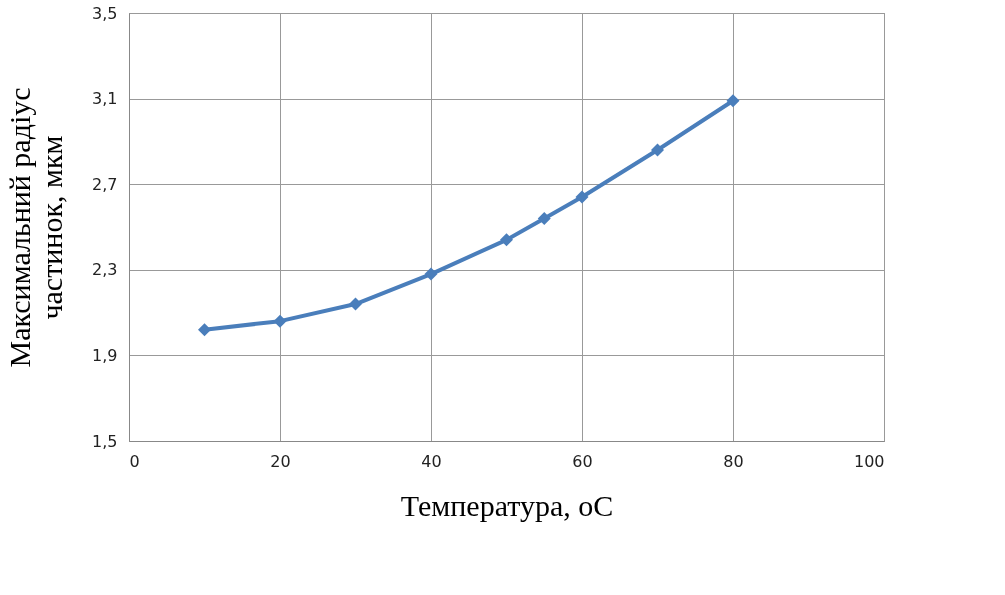  I want to click on y-tick-label: 2,7, so click(105, 184).